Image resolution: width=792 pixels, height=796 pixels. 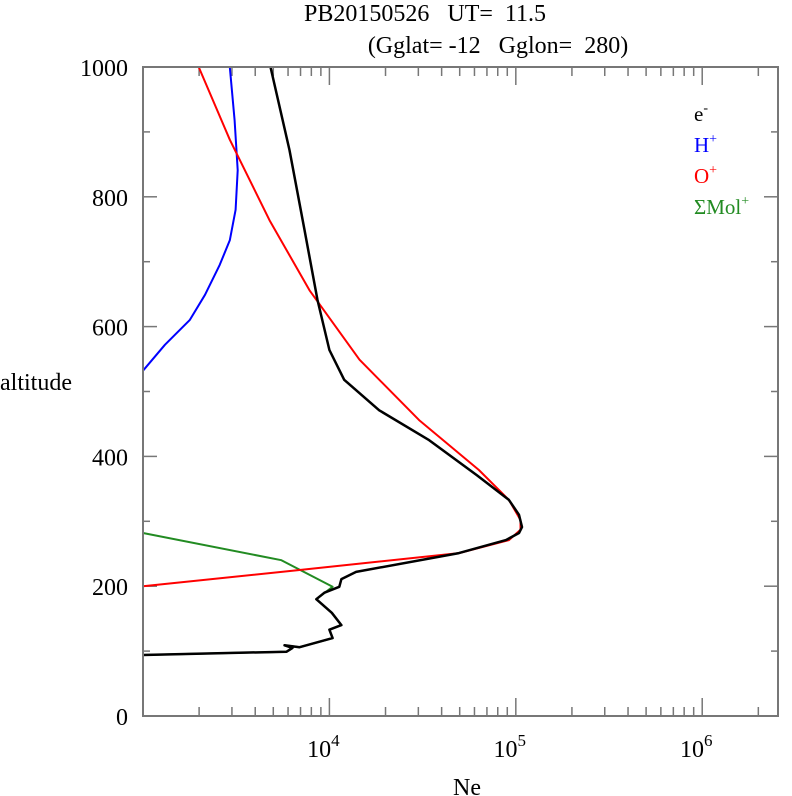 What do you see at coordinates (110, 199) in the screenshot?
I see `y-tick-label: 800` at bounding box center [110, 199].